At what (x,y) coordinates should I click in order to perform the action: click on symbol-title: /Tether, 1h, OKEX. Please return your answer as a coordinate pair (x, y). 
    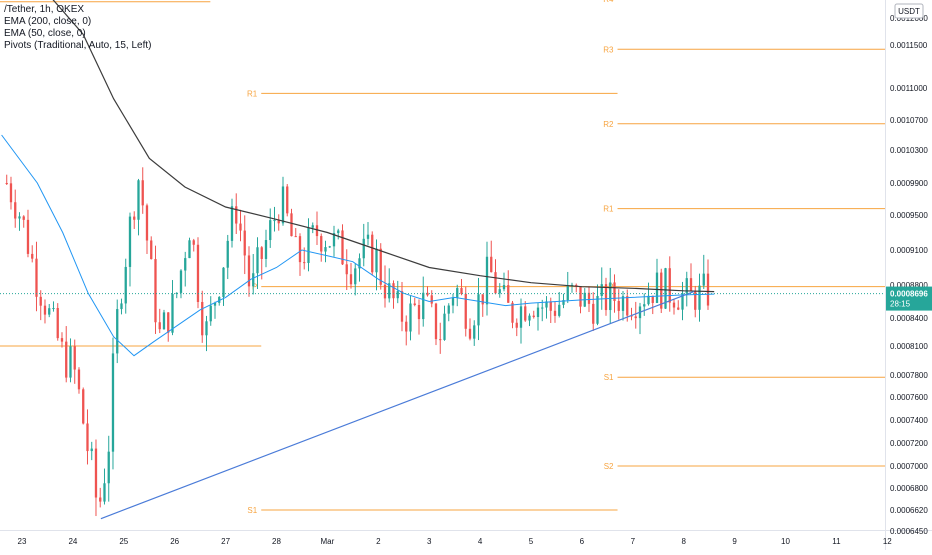
    Looking at the image, I should click on (44, 9).